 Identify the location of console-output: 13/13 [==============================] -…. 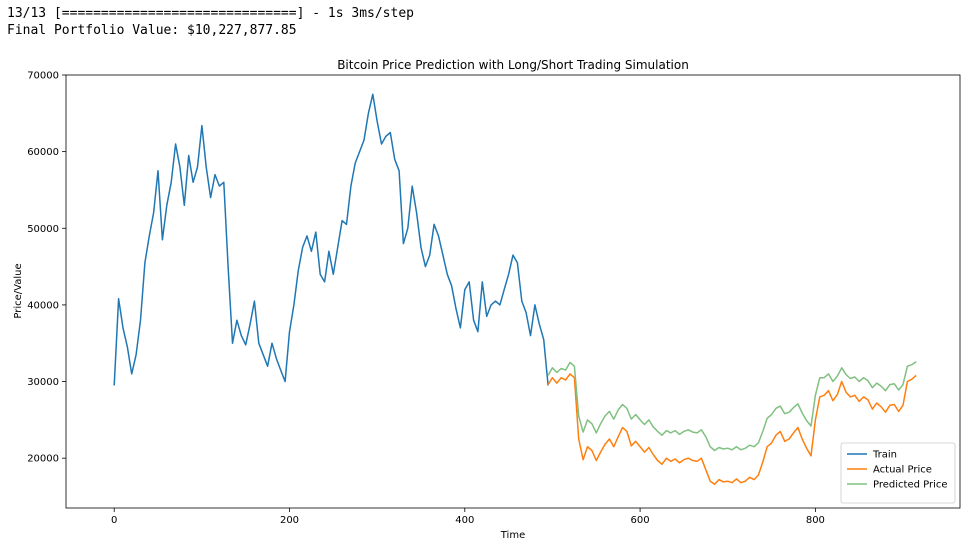
(210, 22).